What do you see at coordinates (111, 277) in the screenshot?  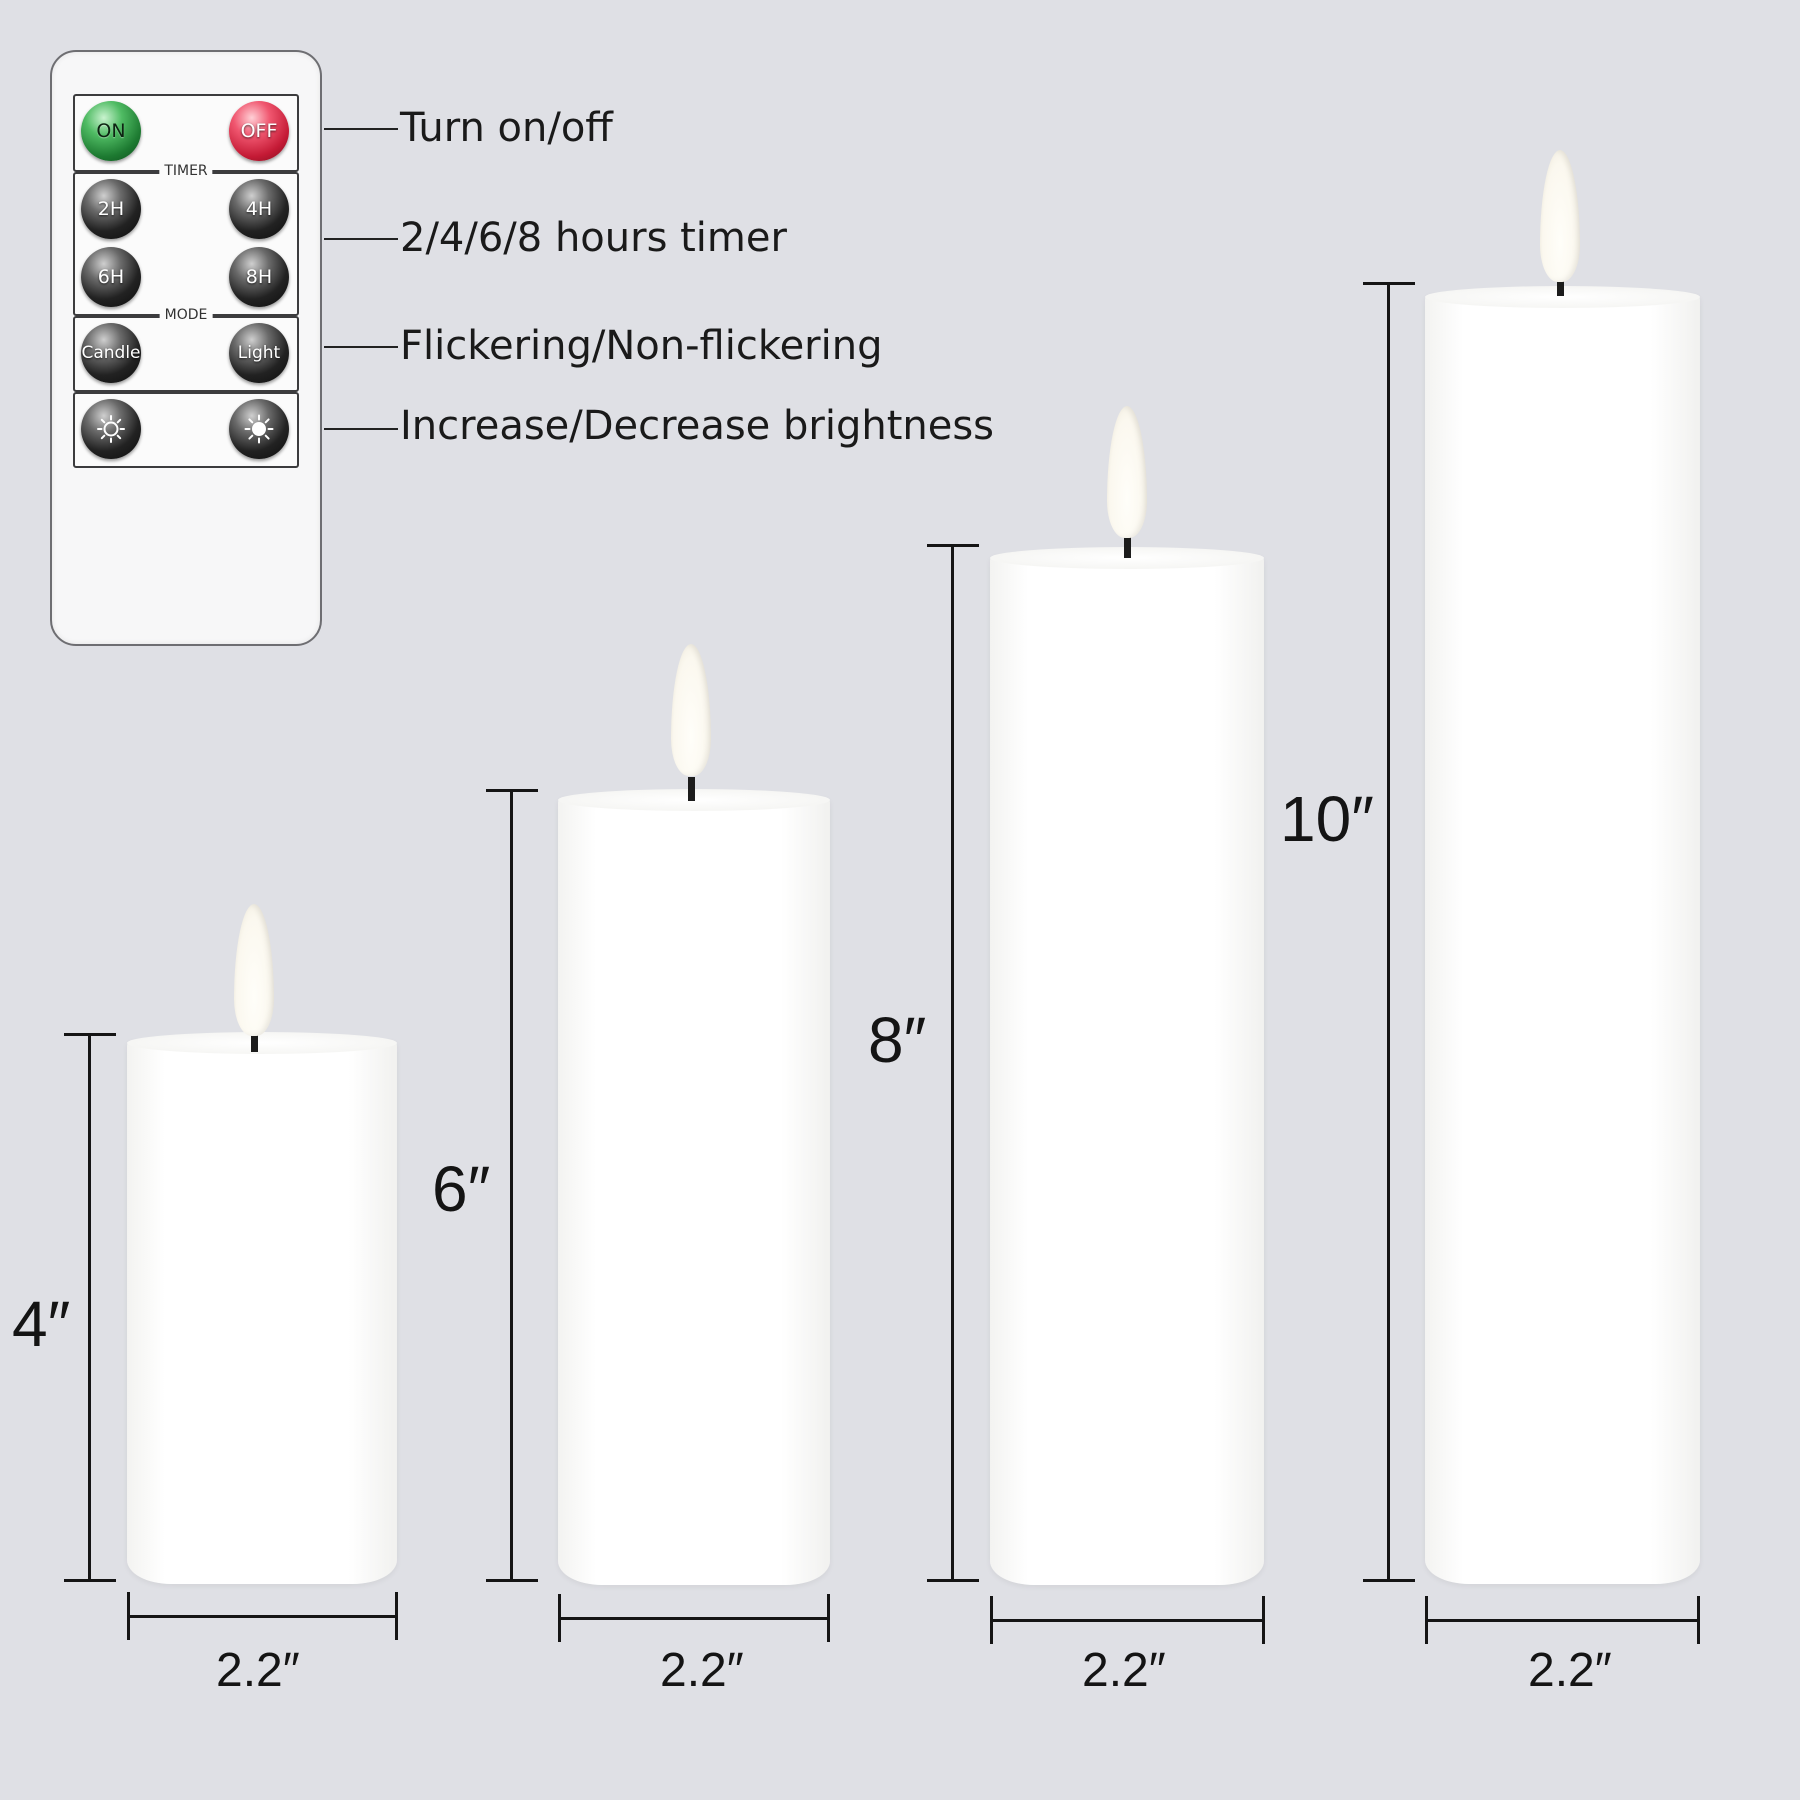 I see `timer-6h-button: 6H` at bounding box center [111, 277].